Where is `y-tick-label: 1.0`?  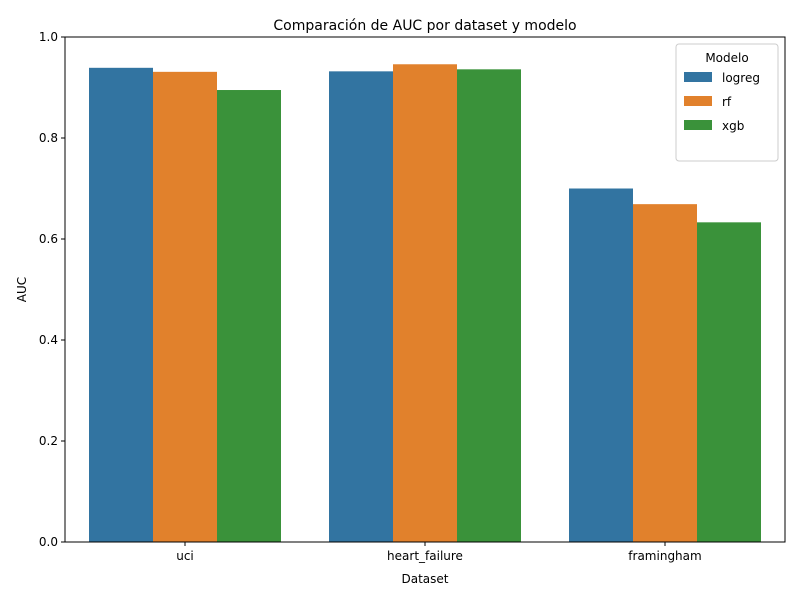 y-tick-label: 1.0 is located at coordinates (48, 37).